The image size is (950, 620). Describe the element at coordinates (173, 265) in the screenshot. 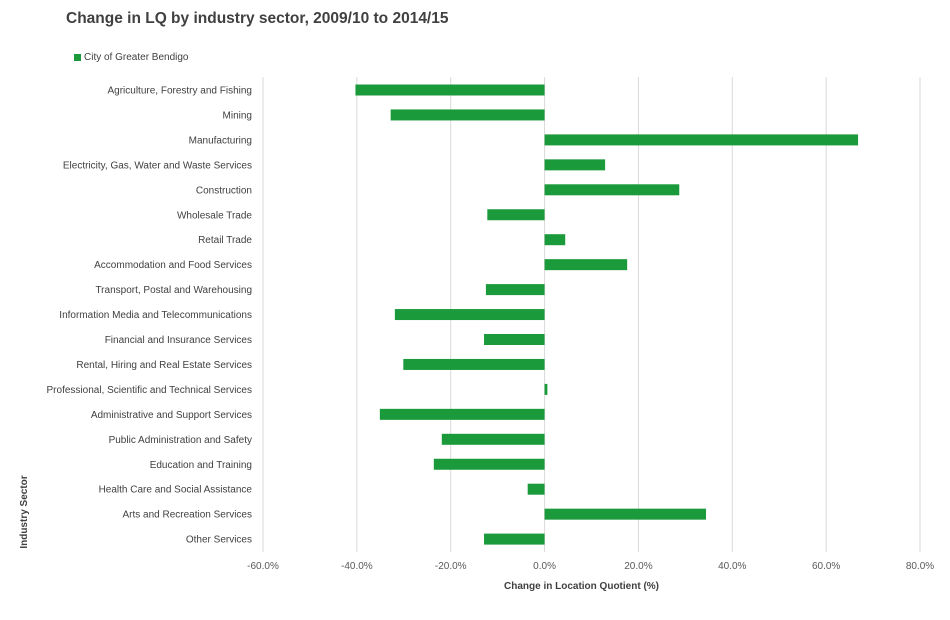

I see `category-label: Accommodation and Food Services` at that location.